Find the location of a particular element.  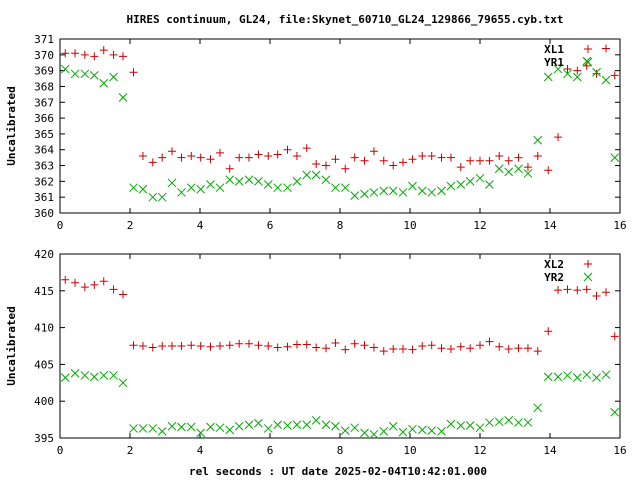

x-tick-label: 14 is located at coordinates (550, 225).